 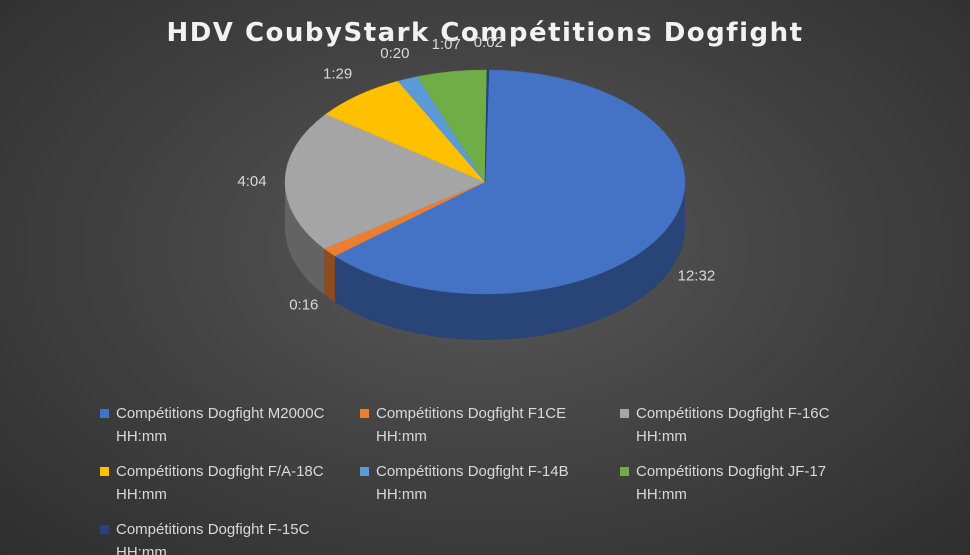 What do you see at coordinates (485, 33) in the screenshot?
I see `chart-title: HDV CoubyStark Compétitions Dogfight` at bounding box center [485, 33].